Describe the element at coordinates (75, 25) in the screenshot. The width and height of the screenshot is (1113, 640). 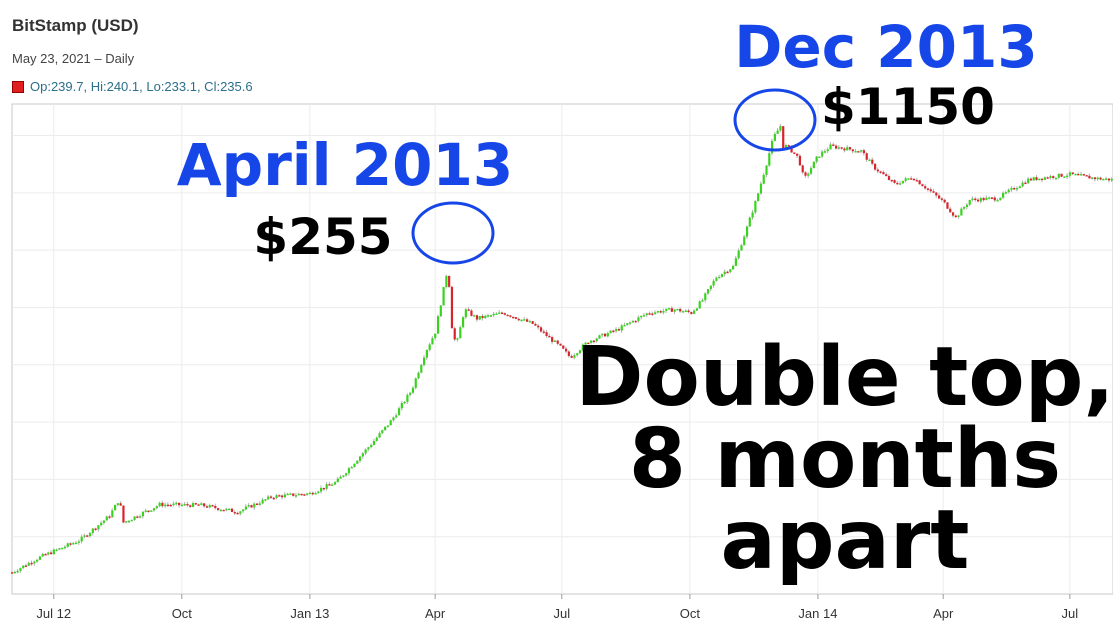
I see `chart-title: BitStamp (USD)` at that location.